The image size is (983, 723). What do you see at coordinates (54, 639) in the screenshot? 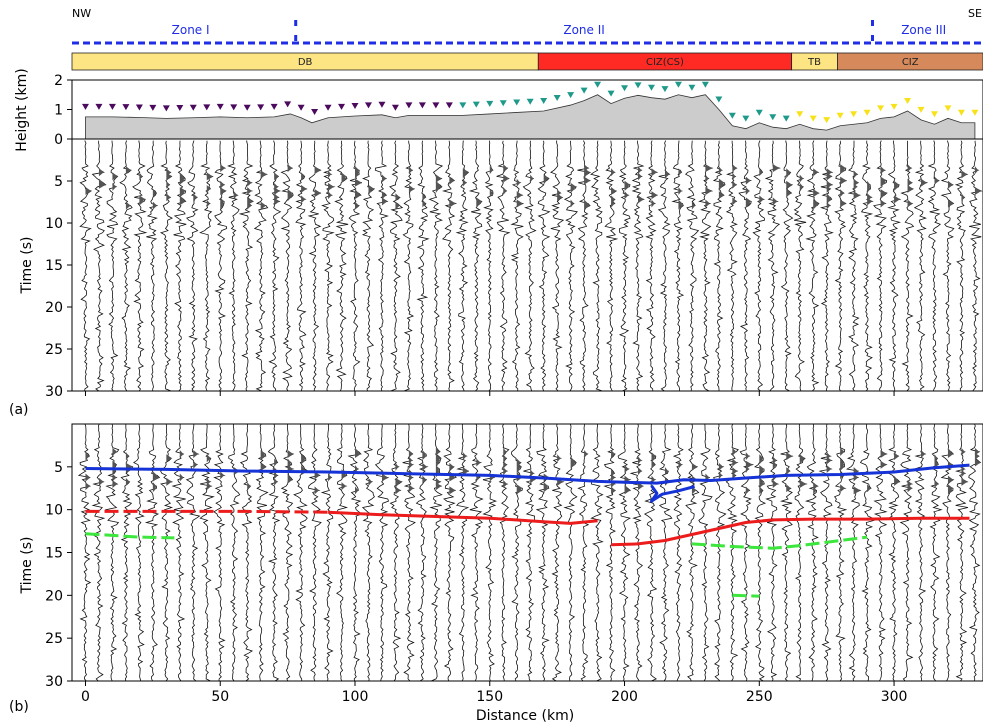
I see `time-tick-label: 25` at bounding box center [54, 639].